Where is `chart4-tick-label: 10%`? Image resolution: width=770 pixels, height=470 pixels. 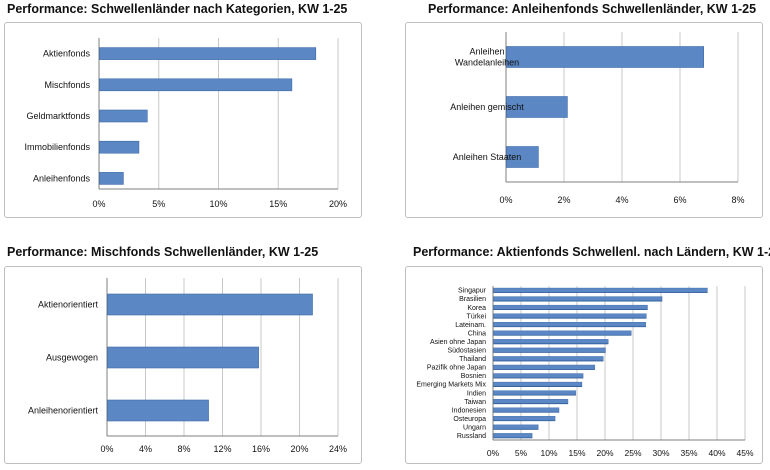 chart4-tick-label: 10% is located at coordinates (548, 453).